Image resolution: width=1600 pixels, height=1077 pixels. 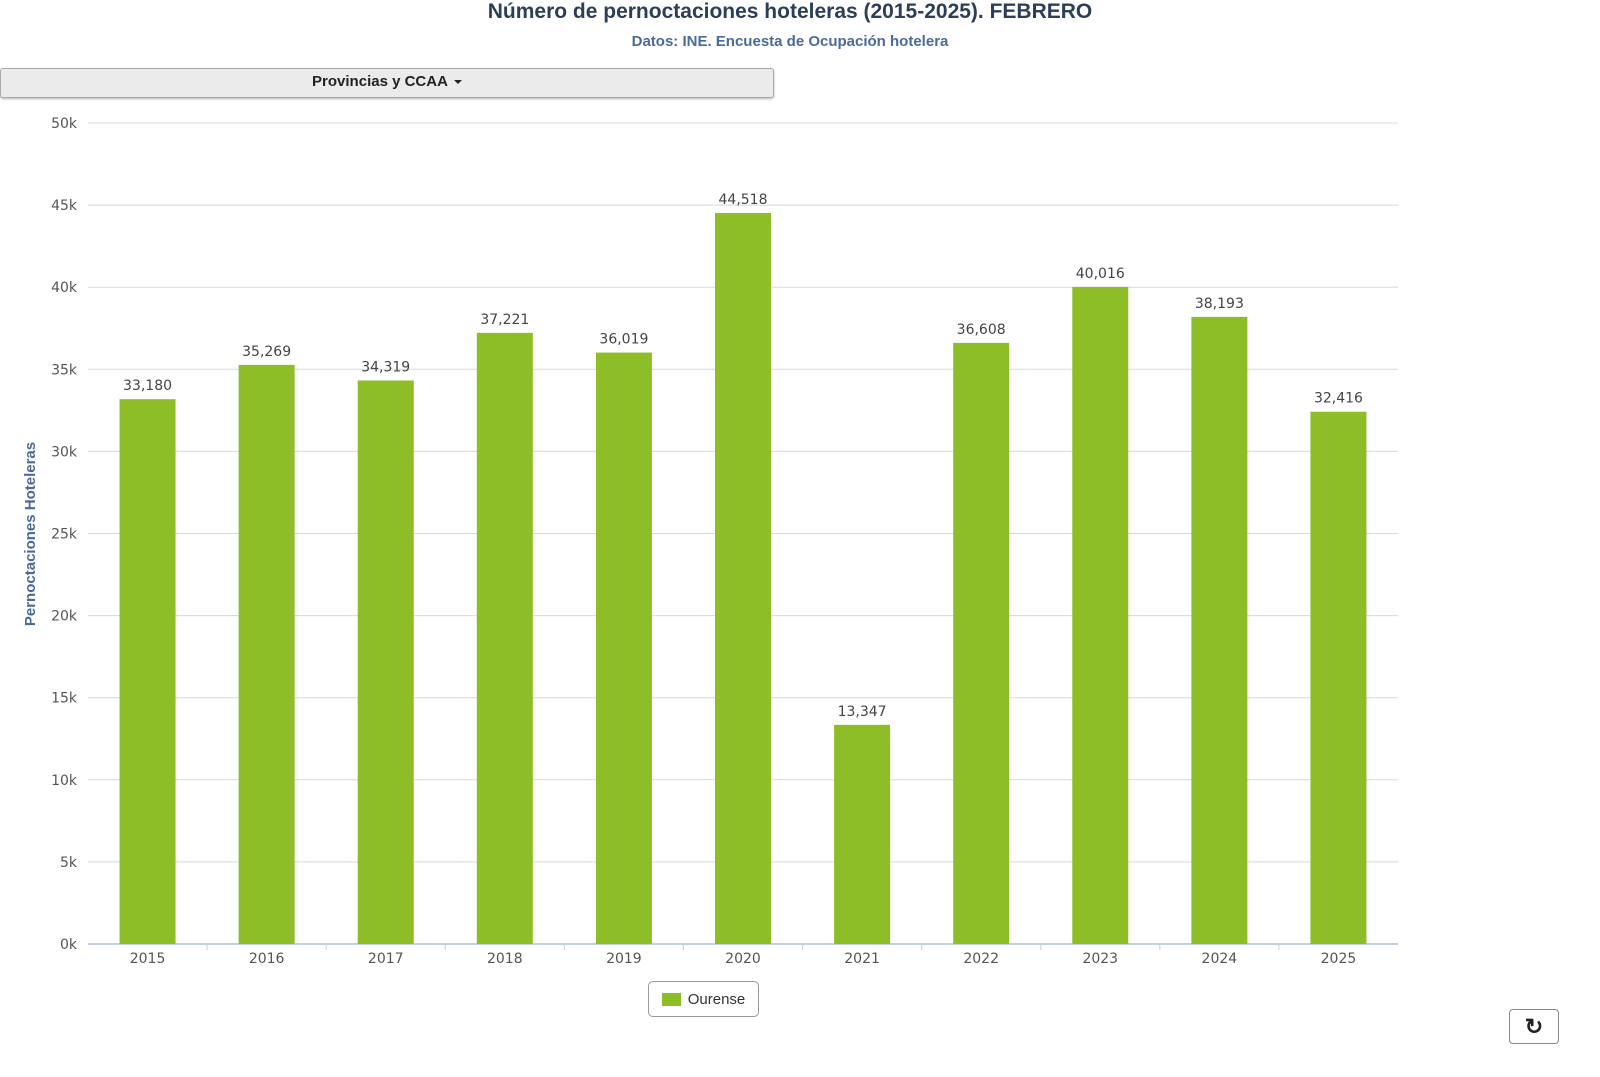 I want to click on y-tick-label: 10k, so click(x=64, y=781).